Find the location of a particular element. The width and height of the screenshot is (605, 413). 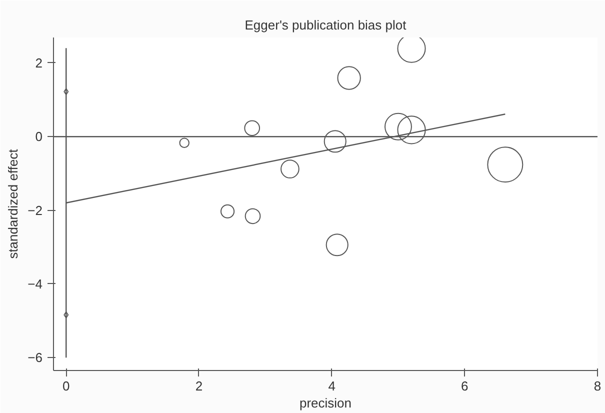

x-tick-label: 2 is located at coordinates (199, 386).